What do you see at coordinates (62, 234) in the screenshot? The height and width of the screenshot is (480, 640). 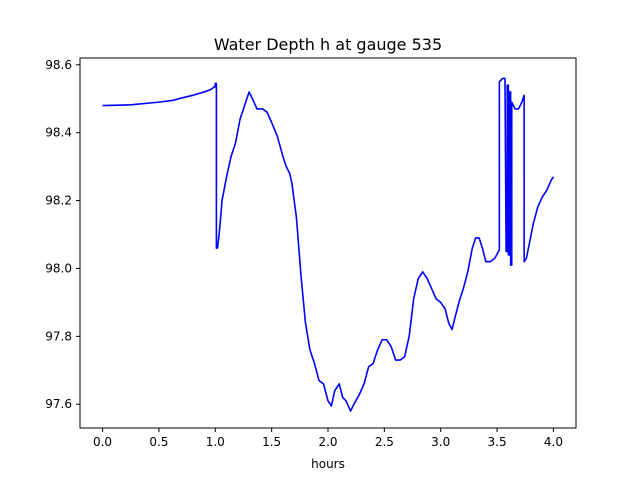 I see `y-axis: 97.6 97.8 98.0 98.2 98.4 98.6` at bounding box center [62, 234].